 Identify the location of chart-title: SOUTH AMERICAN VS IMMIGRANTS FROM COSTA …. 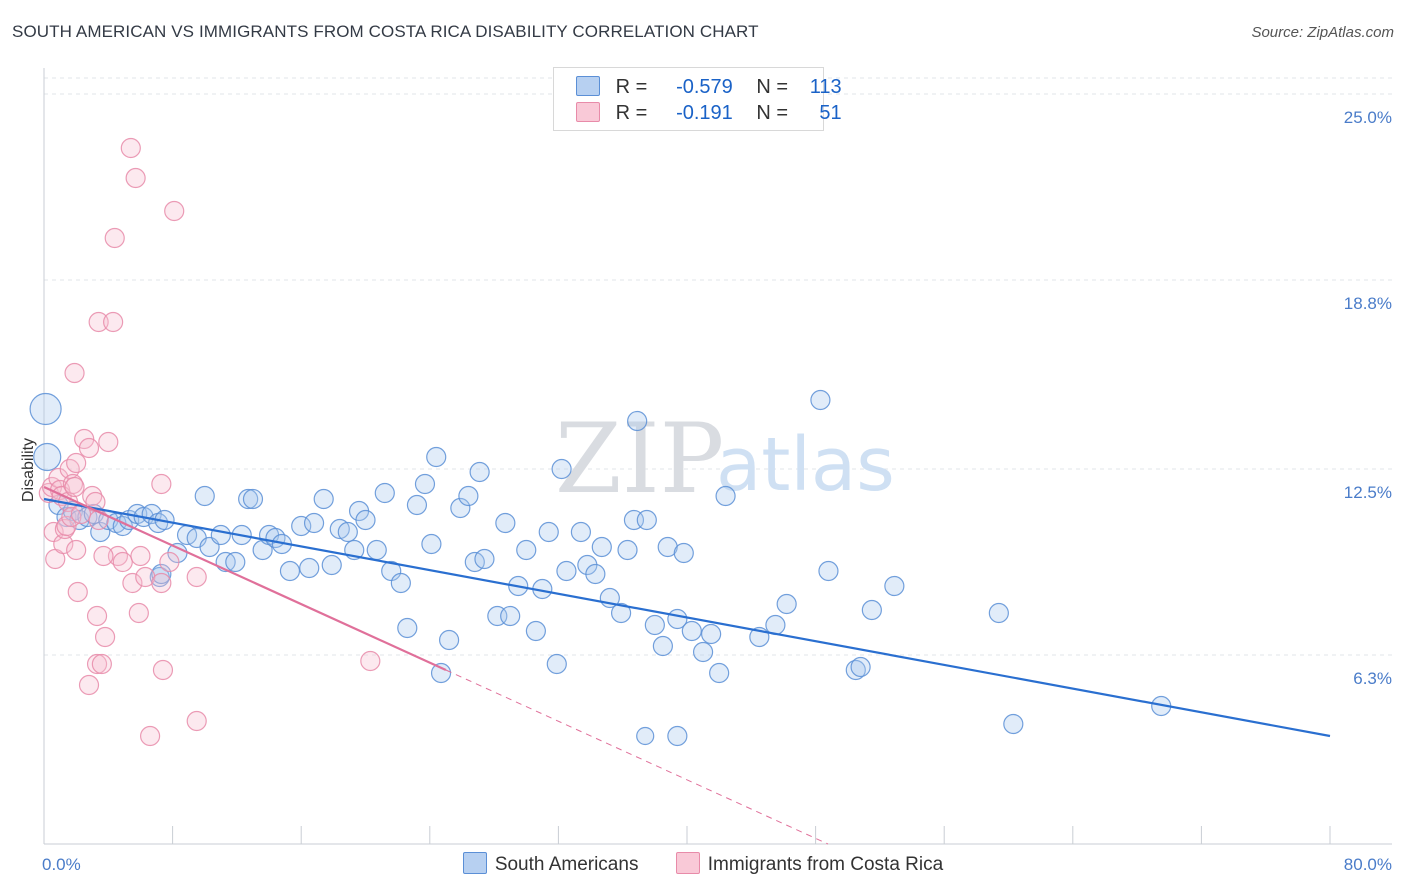
(385, 31).